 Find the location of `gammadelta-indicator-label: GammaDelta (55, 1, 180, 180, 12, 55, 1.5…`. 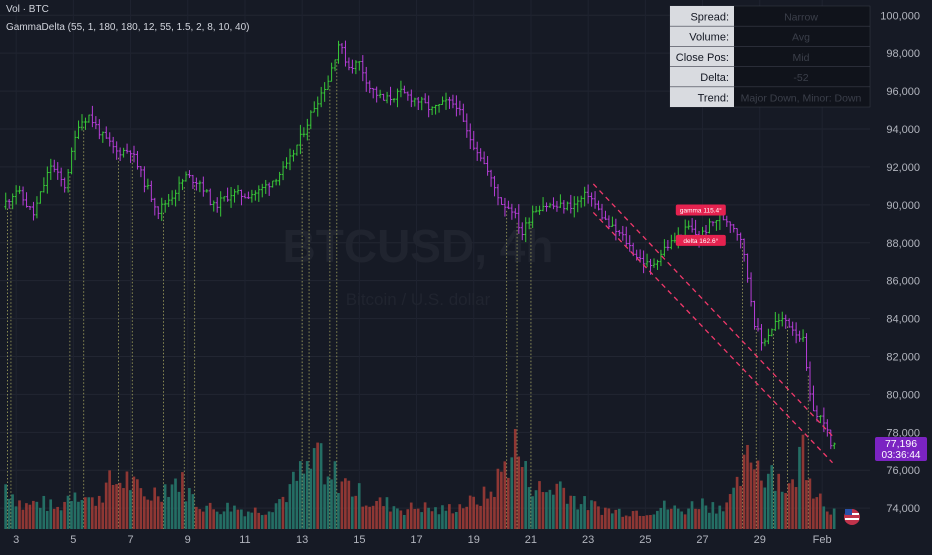

gammadelta-indicator-label: GammaDelta (55, 1, 180, 180, 12, 55, 1.5… is located at coordinates (127, 27).